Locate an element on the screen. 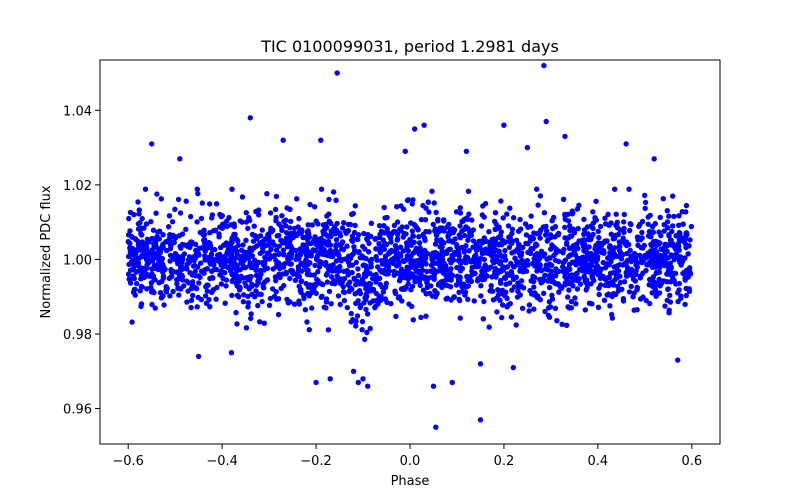  chart-title: TIC 0100099031, period 1.2981 days is located at coordinates (409, 46).